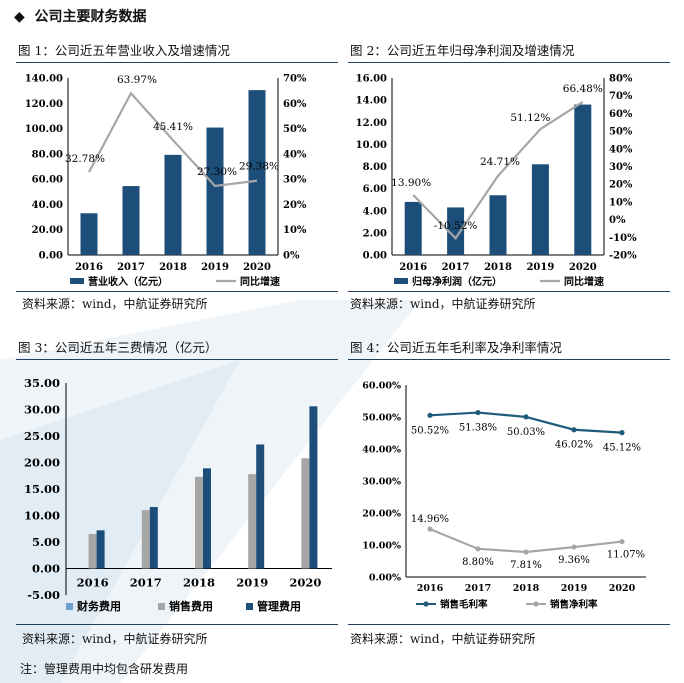 This screenshot has height=683, width=684. What do you see at coordinates (526, 541) in the screenshot?
I see `net-margin-line` at bounding box center [526, 541].